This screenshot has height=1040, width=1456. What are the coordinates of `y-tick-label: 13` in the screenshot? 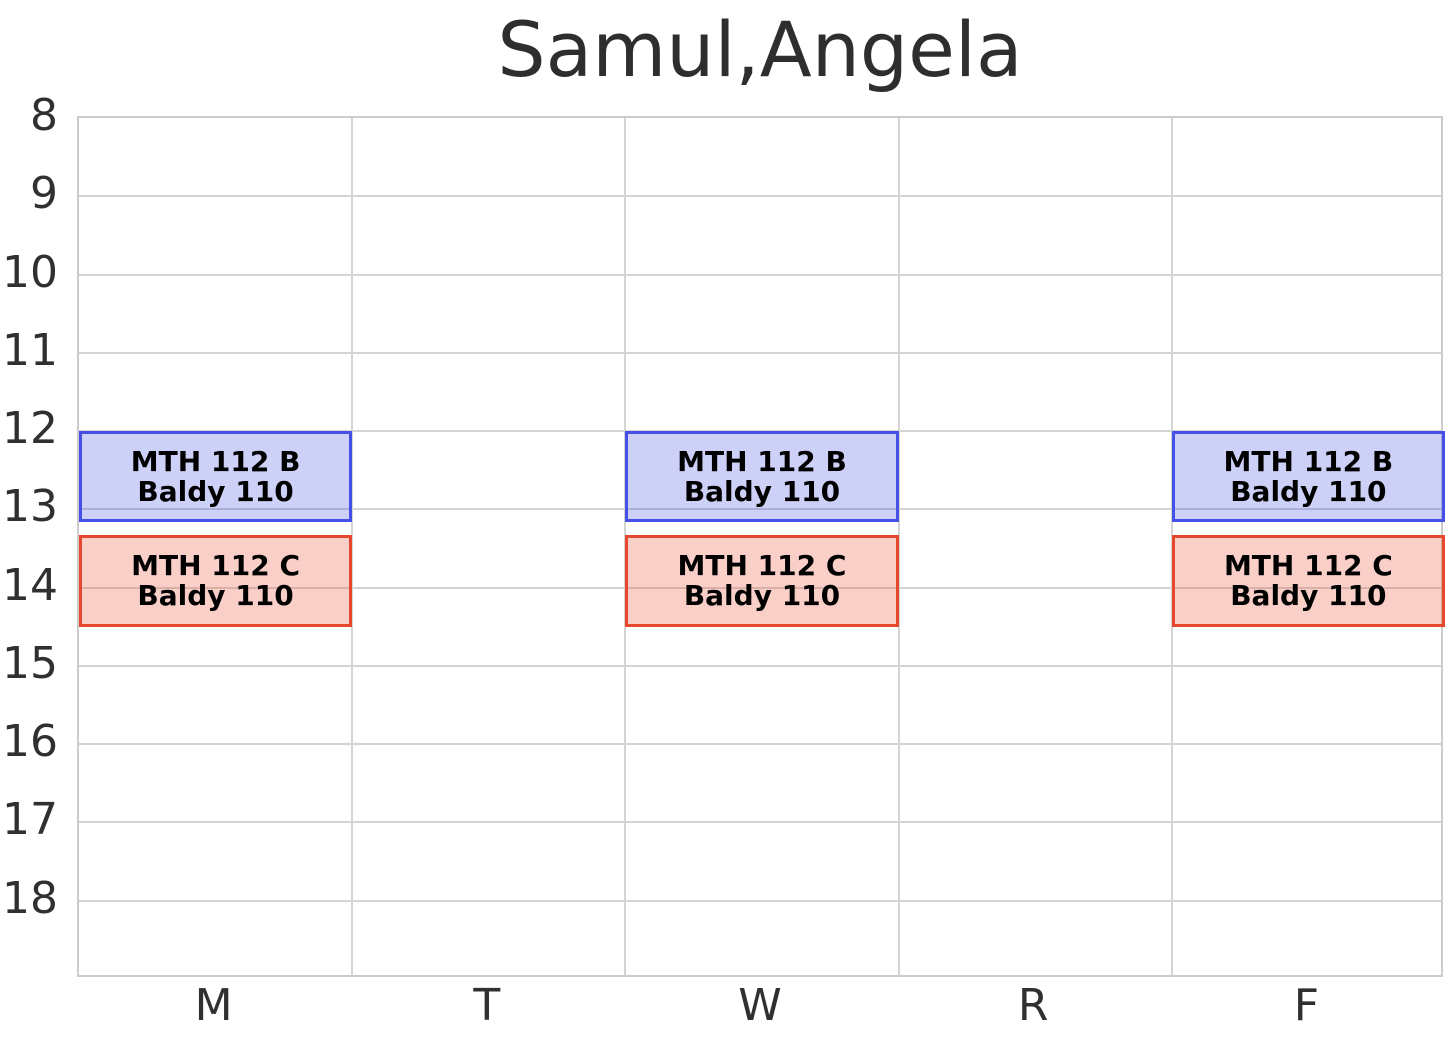 It's located at (30, 507).